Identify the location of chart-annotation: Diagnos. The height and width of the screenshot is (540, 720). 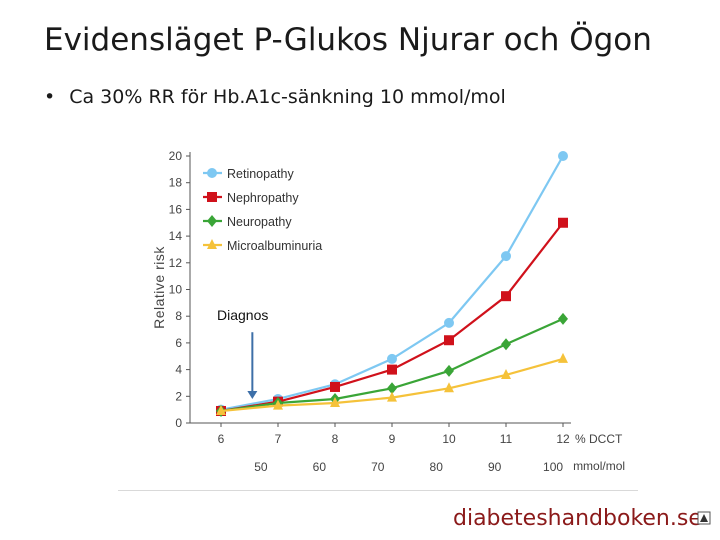
(242, 353).